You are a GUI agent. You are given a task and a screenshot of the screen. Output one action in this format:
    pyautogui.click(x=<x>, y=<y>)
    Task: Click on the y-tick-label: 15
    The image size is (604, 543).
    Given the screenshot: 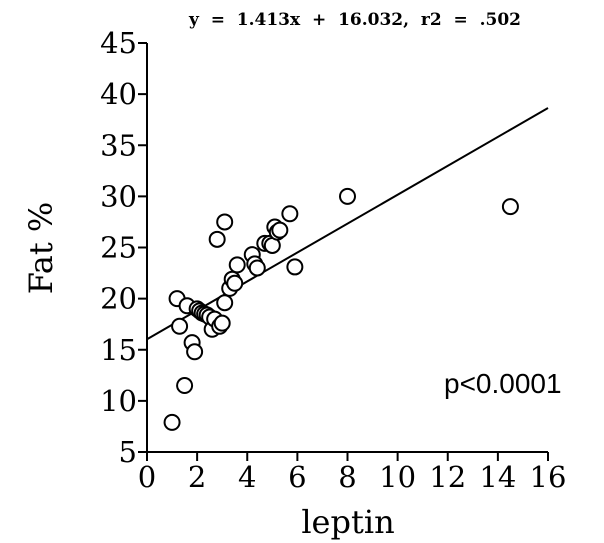 What is the action you would take?
    pyautogui.click(x=118, y=350)
    